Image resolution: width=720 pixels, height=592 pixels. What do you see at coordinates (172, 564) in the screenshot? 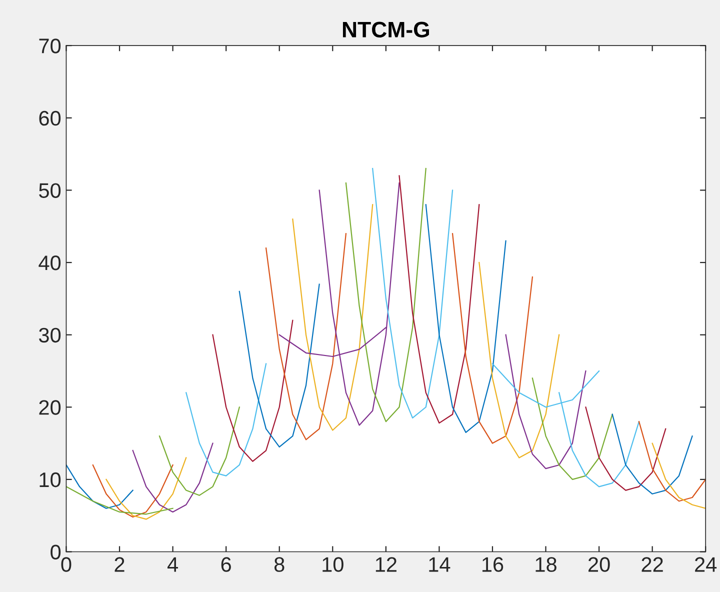
I see `x-tick-label: 4` at bounding box center [172, 564].